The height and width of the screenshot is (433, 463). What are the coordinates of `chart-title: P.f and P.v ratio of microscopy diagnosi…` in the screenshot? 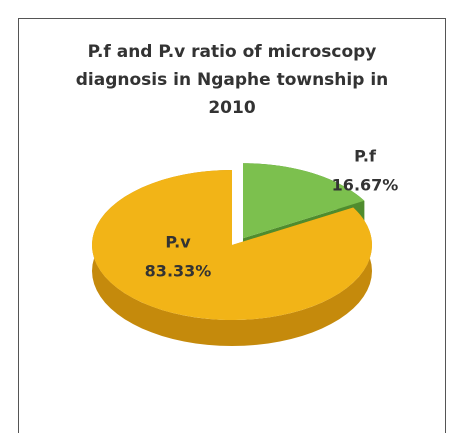 It's located at (232, 80).